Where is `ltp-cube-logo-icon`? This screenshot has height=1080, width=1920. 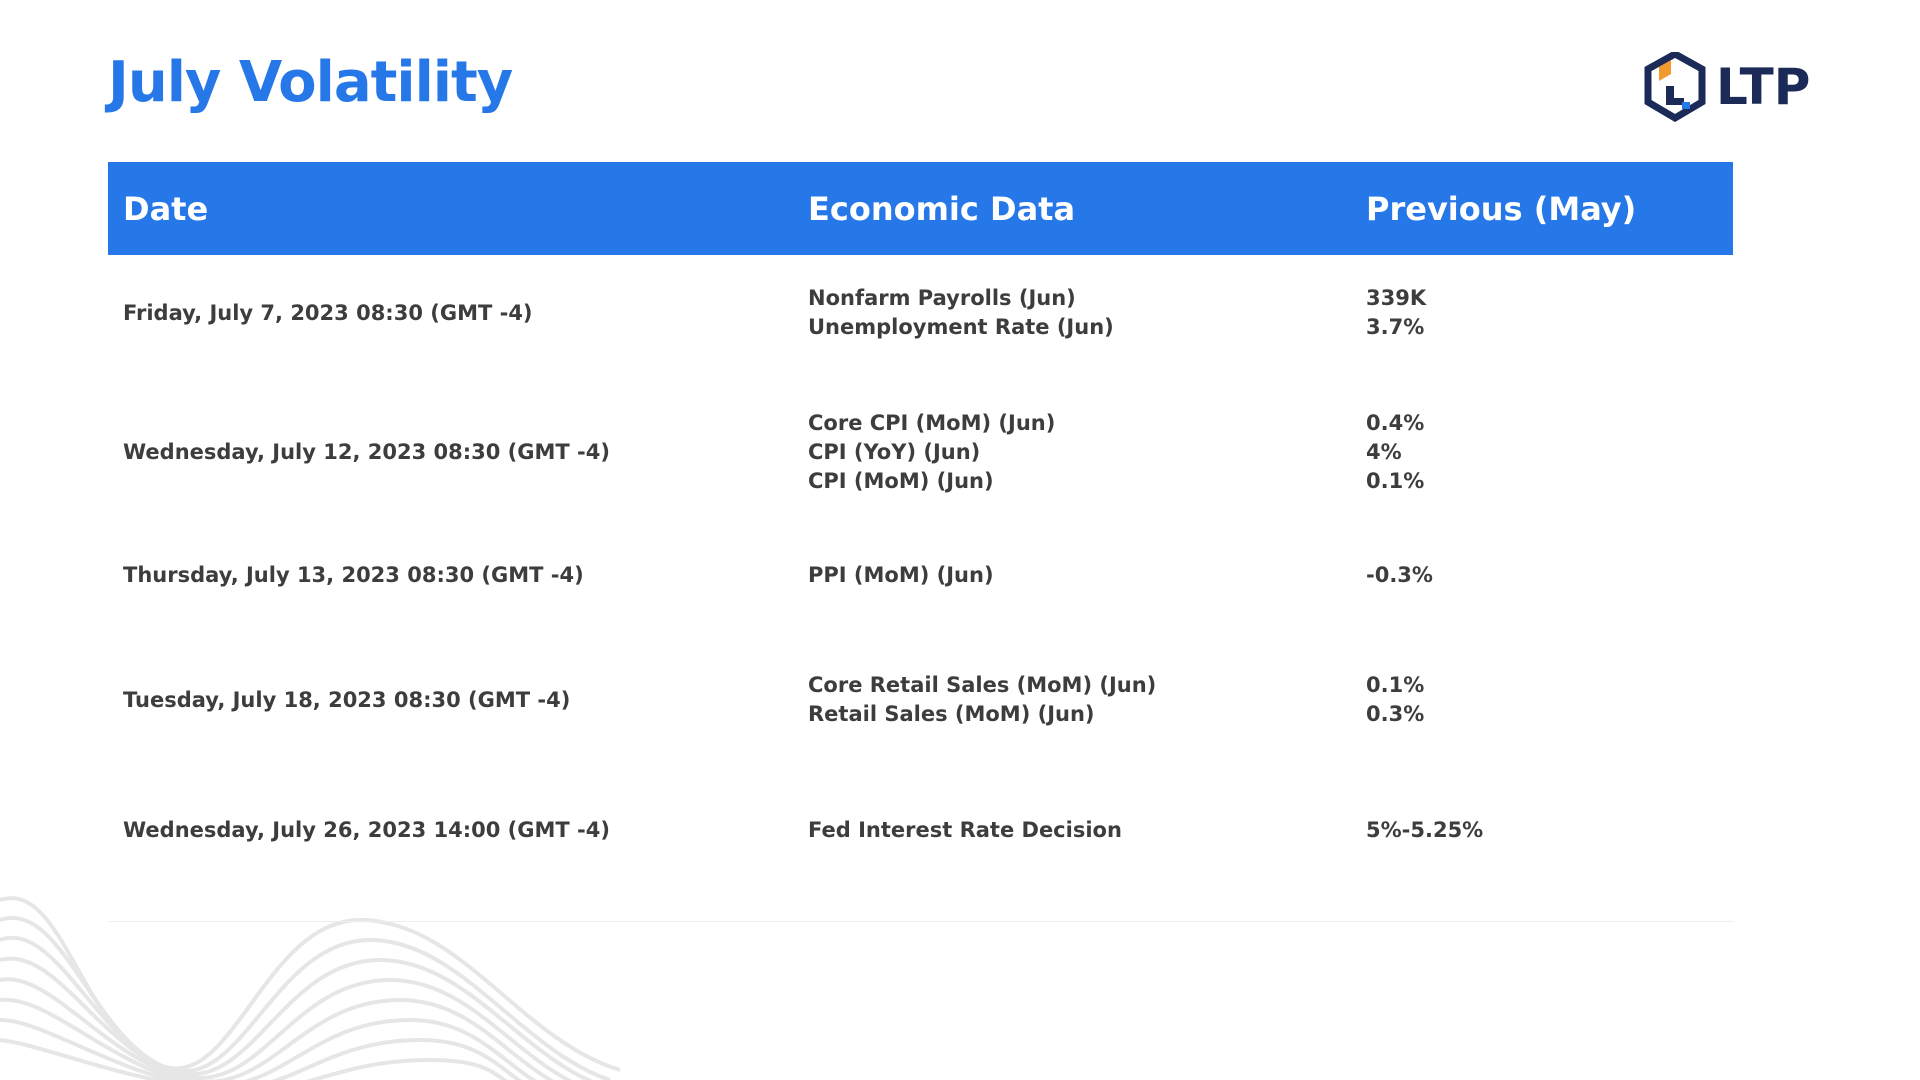
ltp-cube-logo-icon is located at coordinates (1675, 87).